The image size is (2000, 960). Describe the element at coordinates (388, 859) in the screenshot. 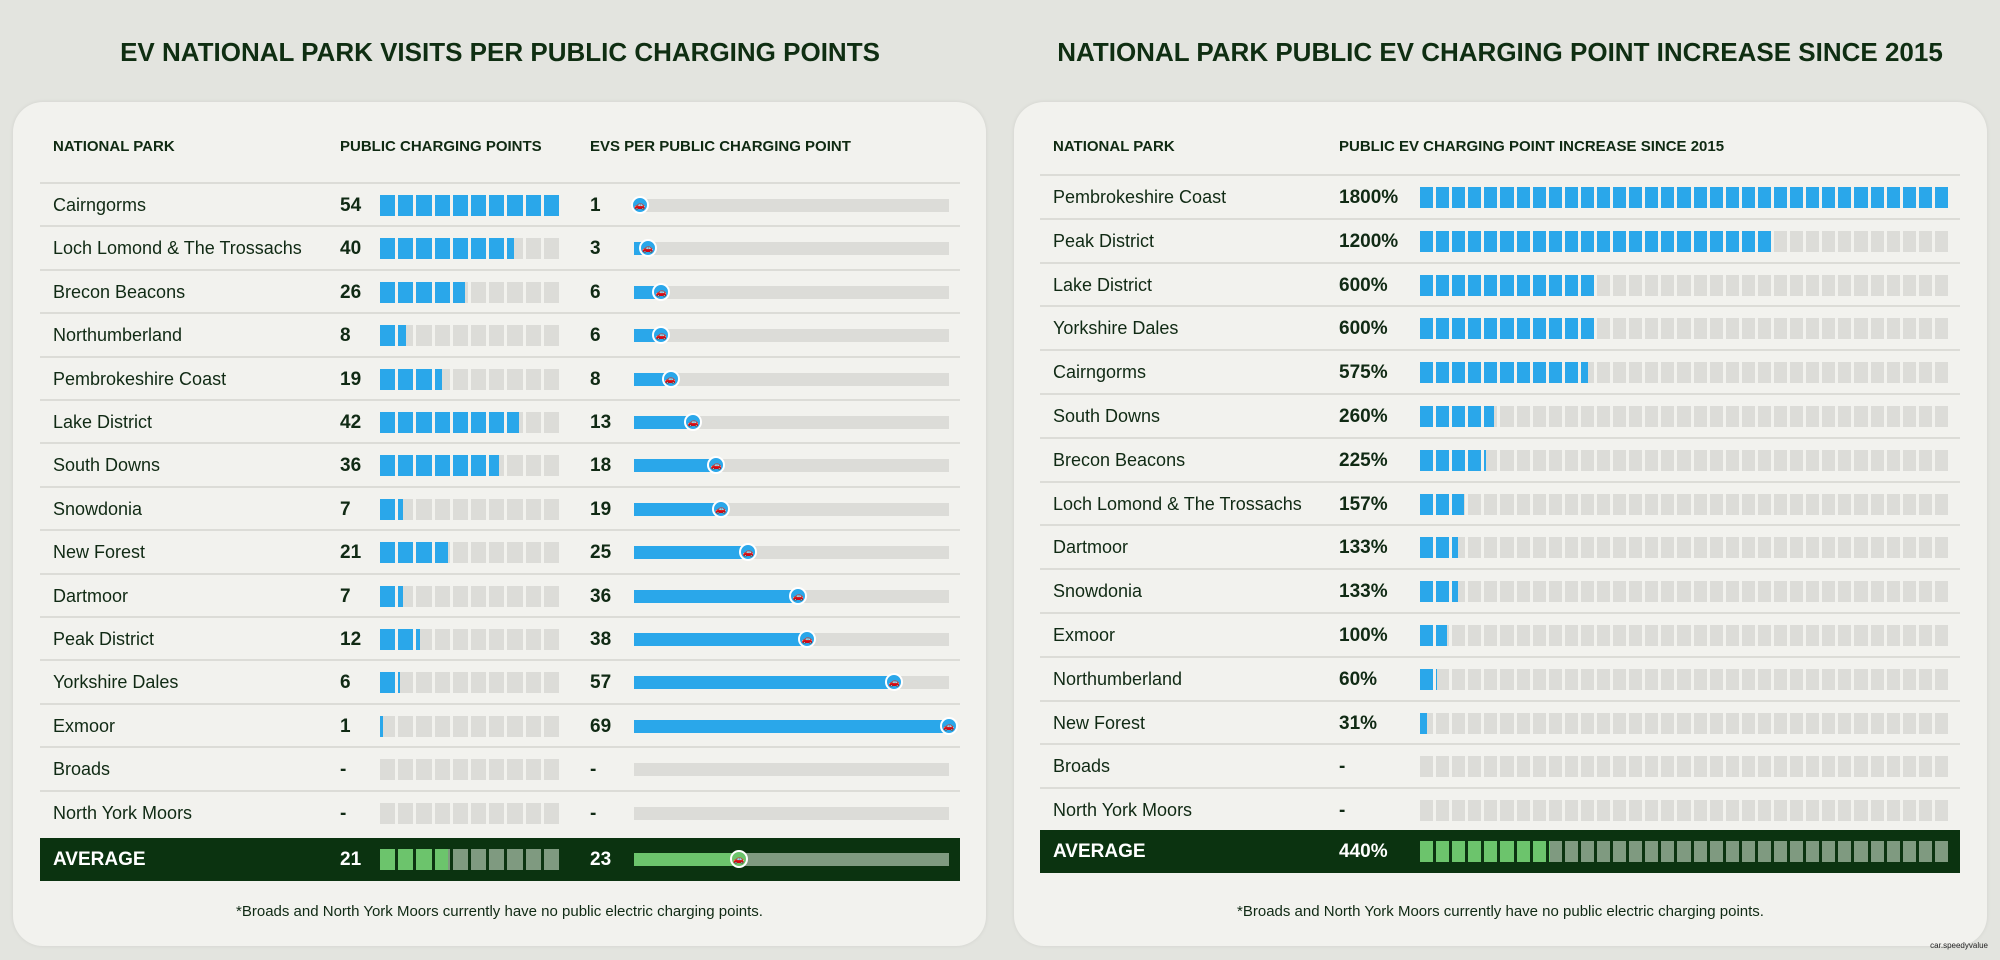

I see `average-points-bar-segment` at that location.